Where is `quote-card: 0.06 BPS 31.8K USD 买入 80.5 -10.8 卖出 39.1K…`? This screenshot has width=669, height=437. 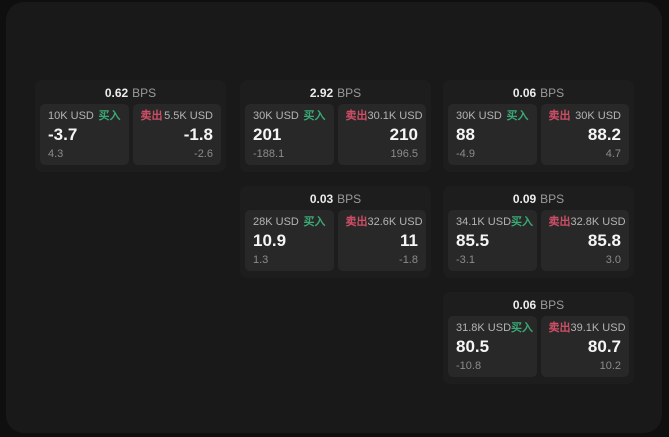 quote-card: 0.06 BPS 31.8K USD 买入 80.5 -10.8 卖出 39.1K… is located at coordinates (538, 338).